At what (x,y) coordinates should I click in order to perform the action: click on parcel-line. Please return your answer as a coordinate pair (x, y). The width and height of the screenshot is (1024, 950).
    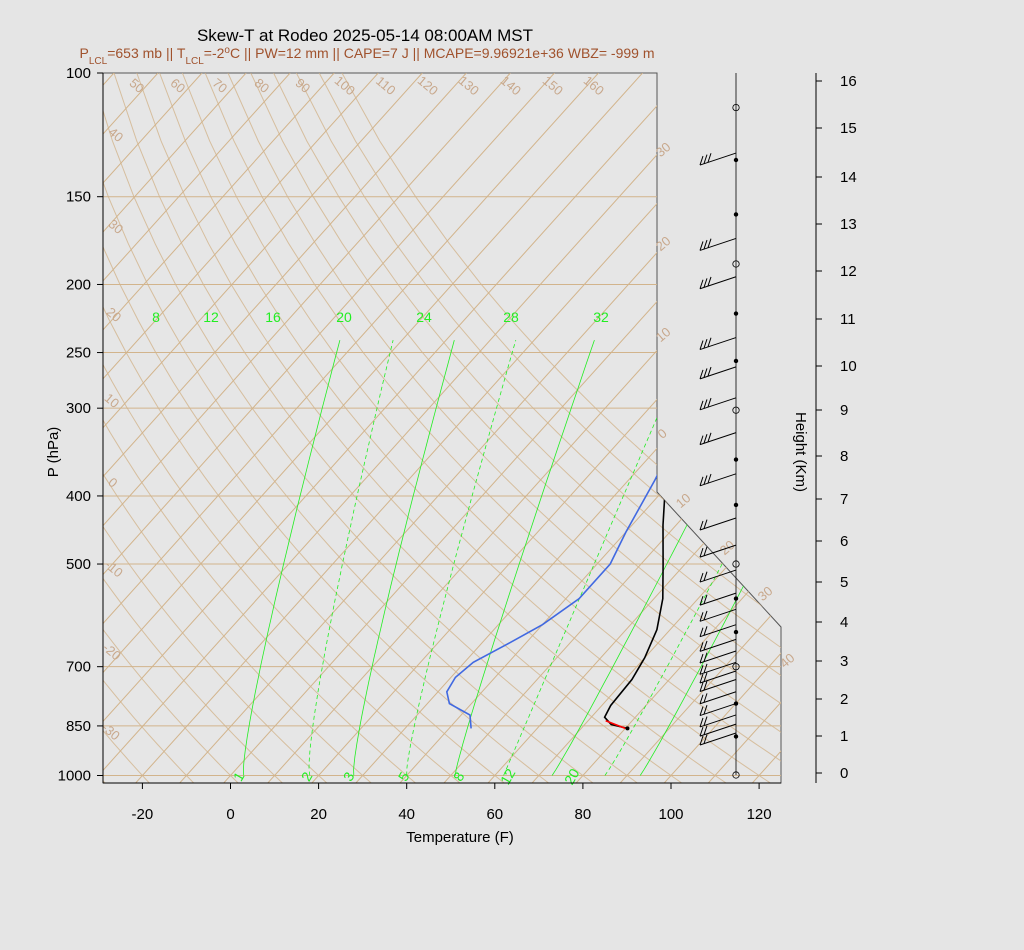
    Looking at the image, I should click on (615, 725).